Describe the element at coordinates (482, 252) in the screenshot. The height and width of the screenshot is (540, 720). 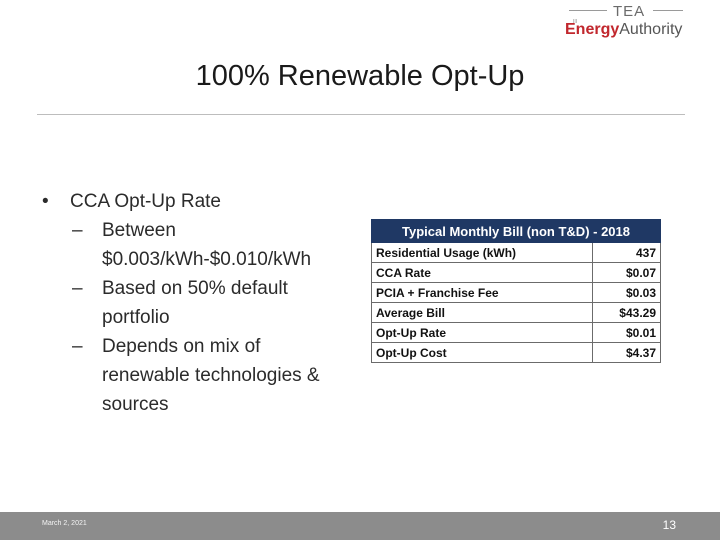
I see `row-label: Residential Usage (kWh)` at that location.